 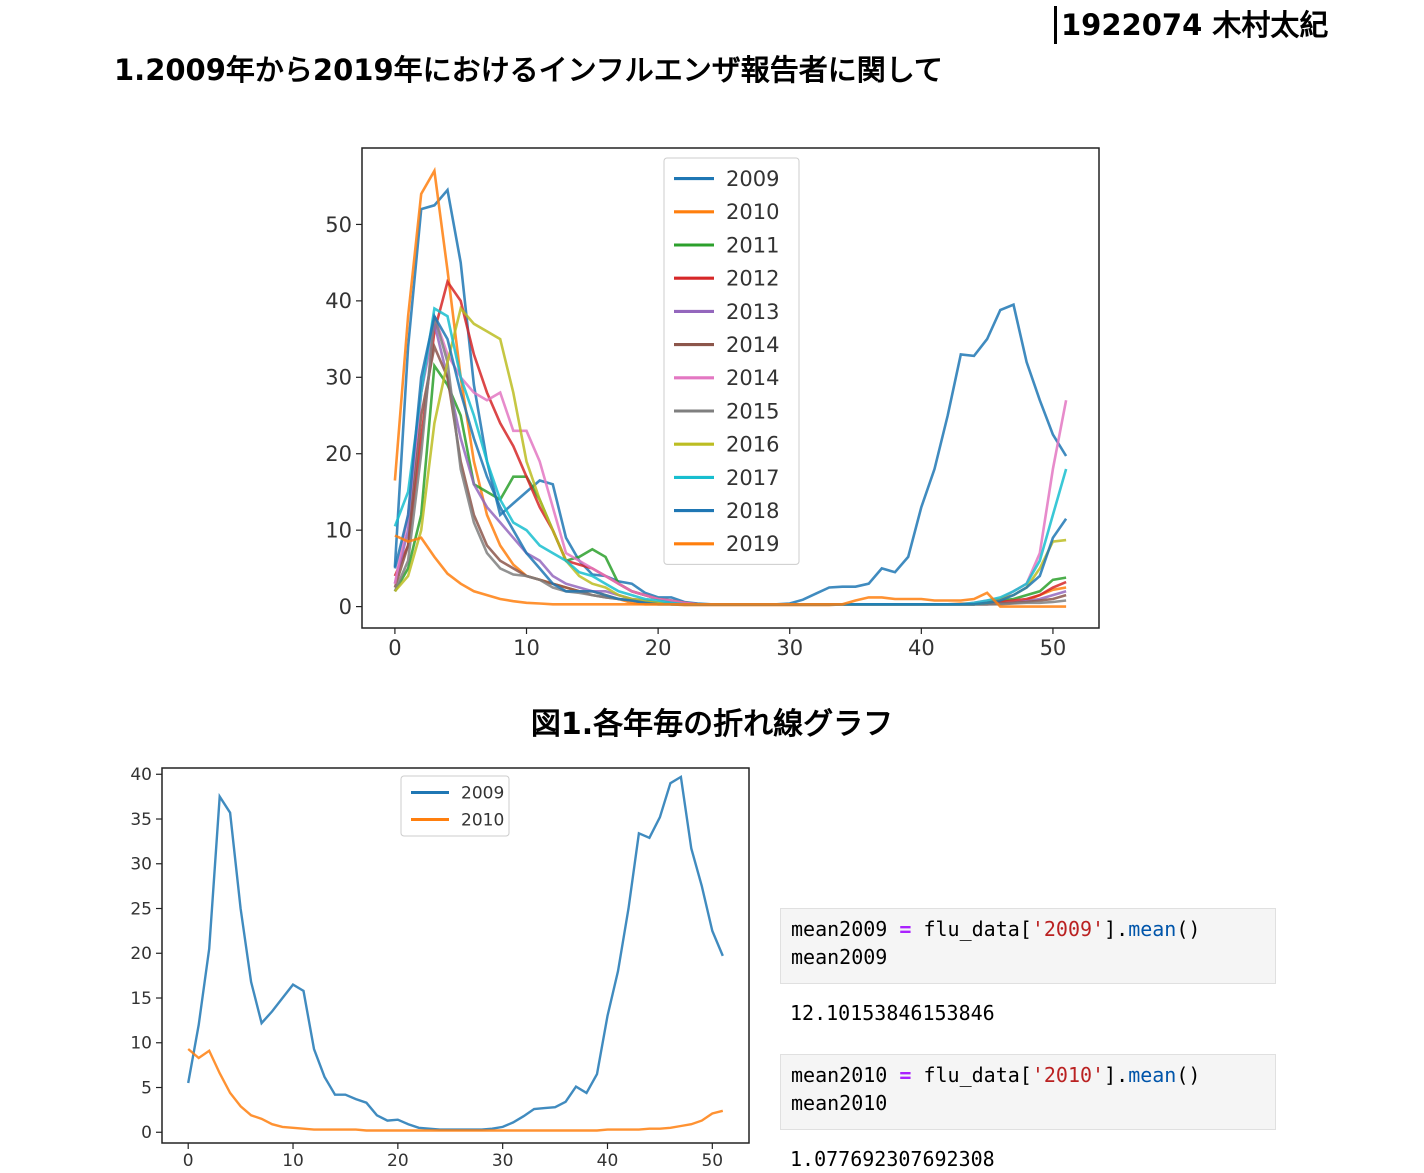 I want to click on y-tick-label: 5, so click(x=146, y=1088).